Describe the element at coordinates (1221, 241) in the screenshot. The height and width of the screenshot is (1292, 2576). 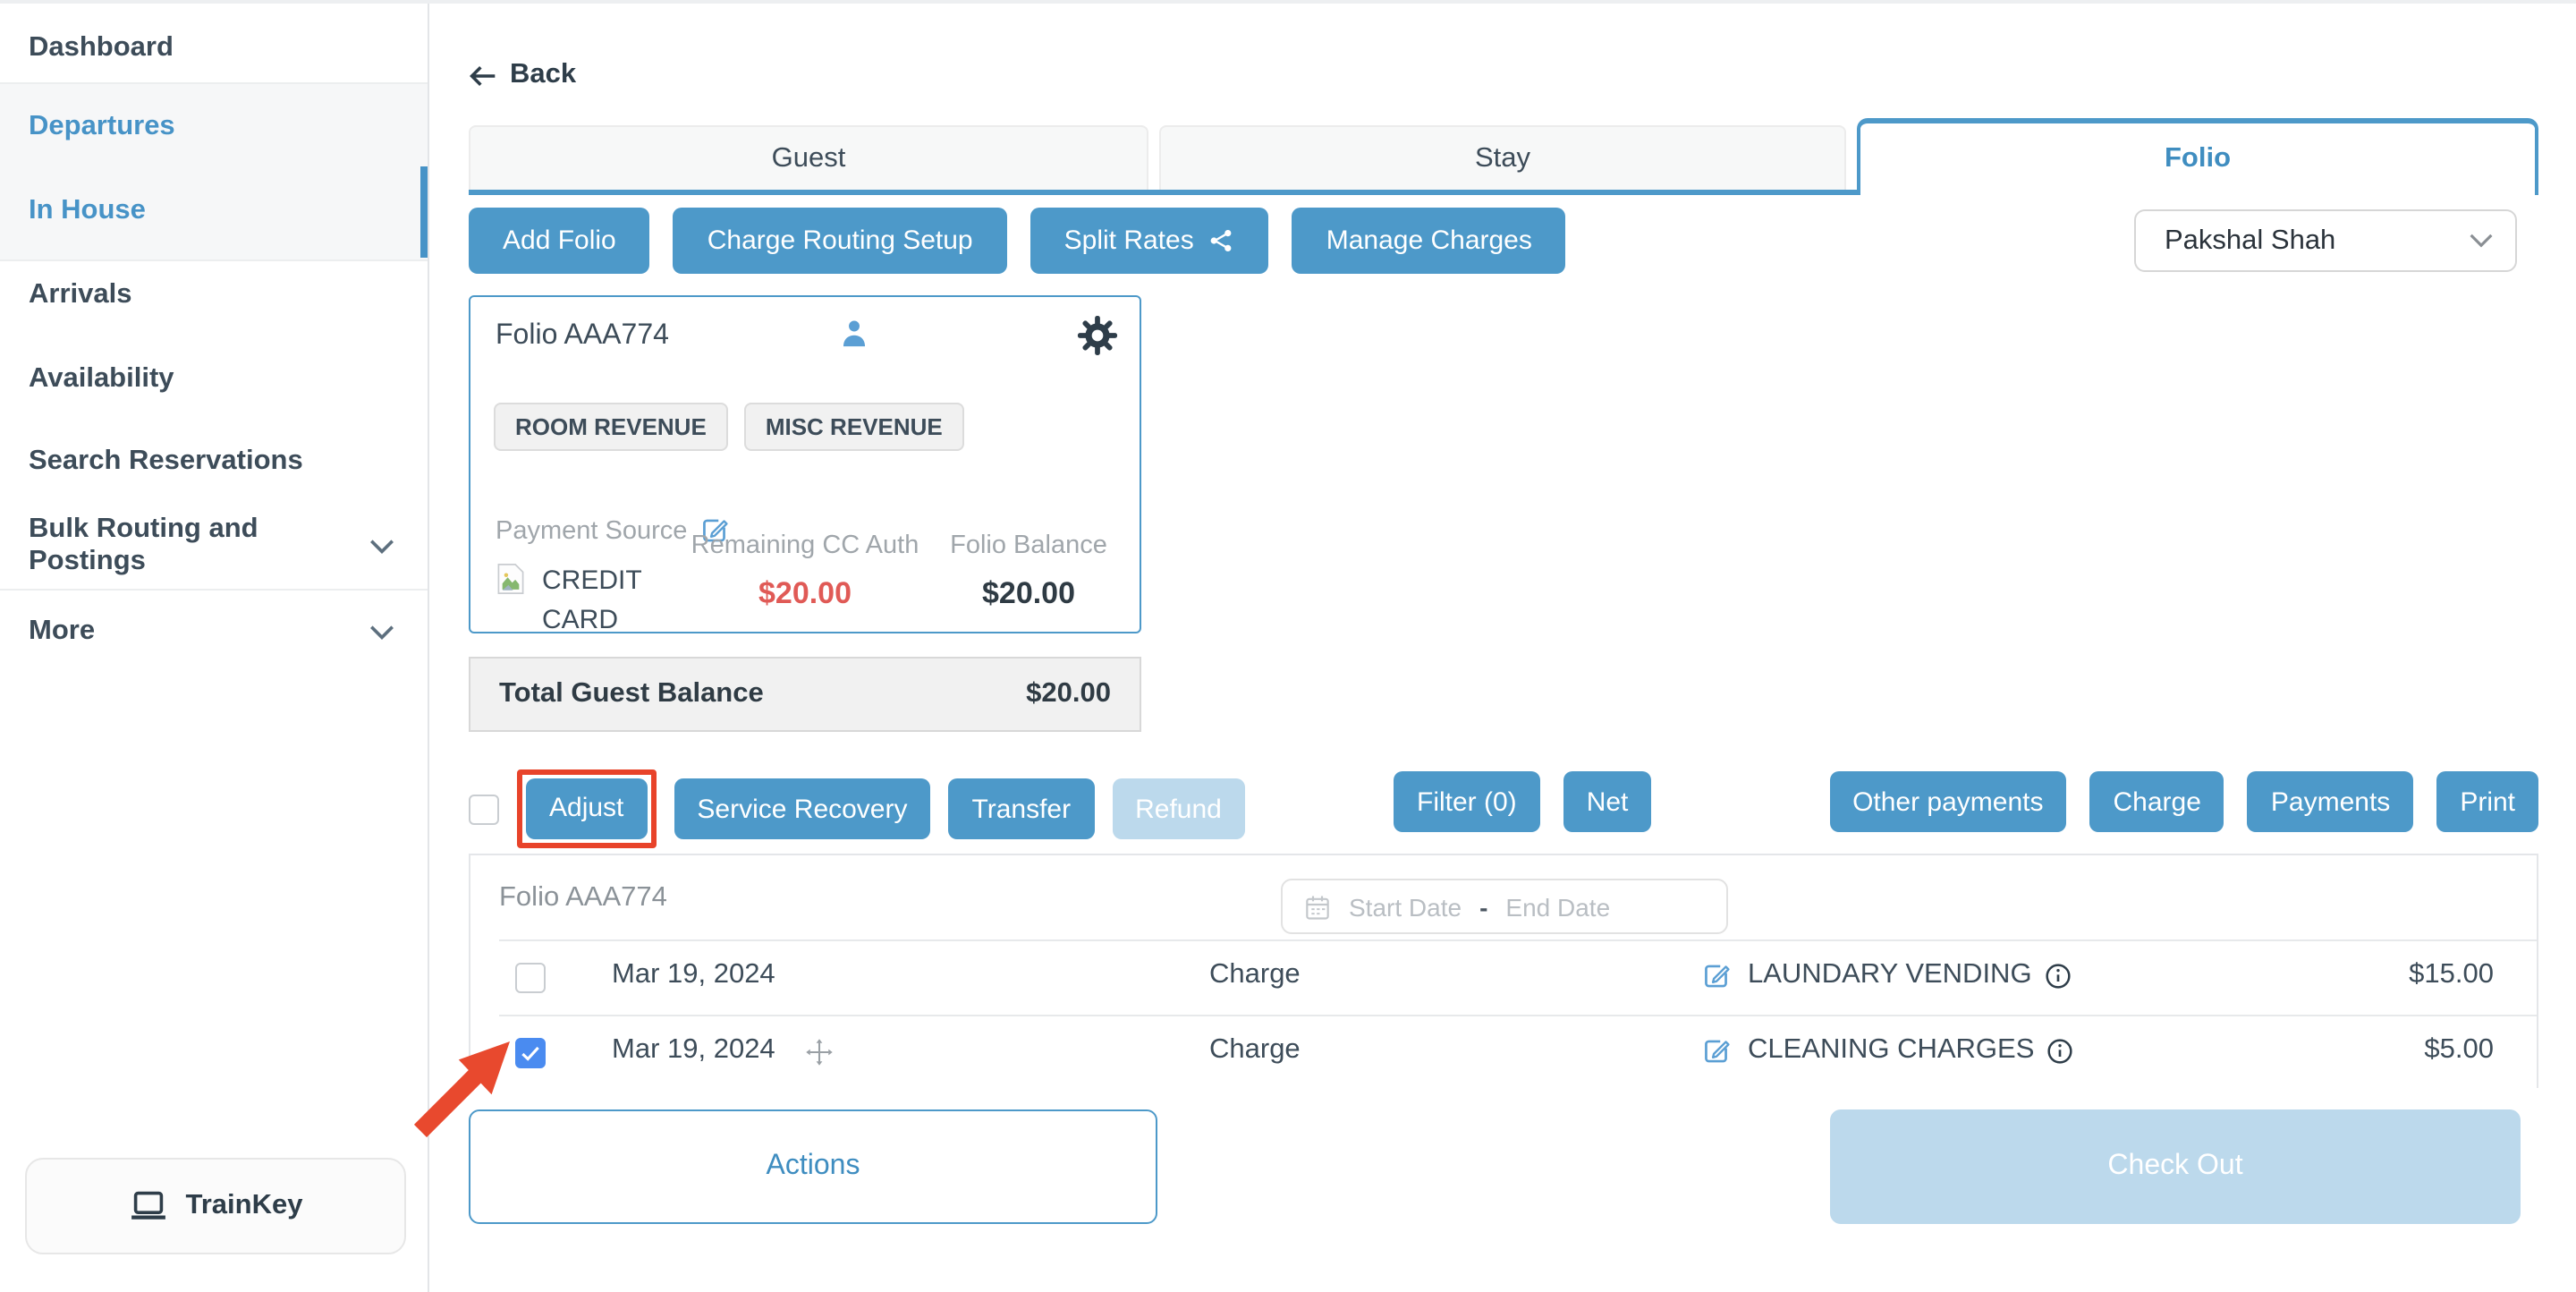
I see `share-icon` at that location.